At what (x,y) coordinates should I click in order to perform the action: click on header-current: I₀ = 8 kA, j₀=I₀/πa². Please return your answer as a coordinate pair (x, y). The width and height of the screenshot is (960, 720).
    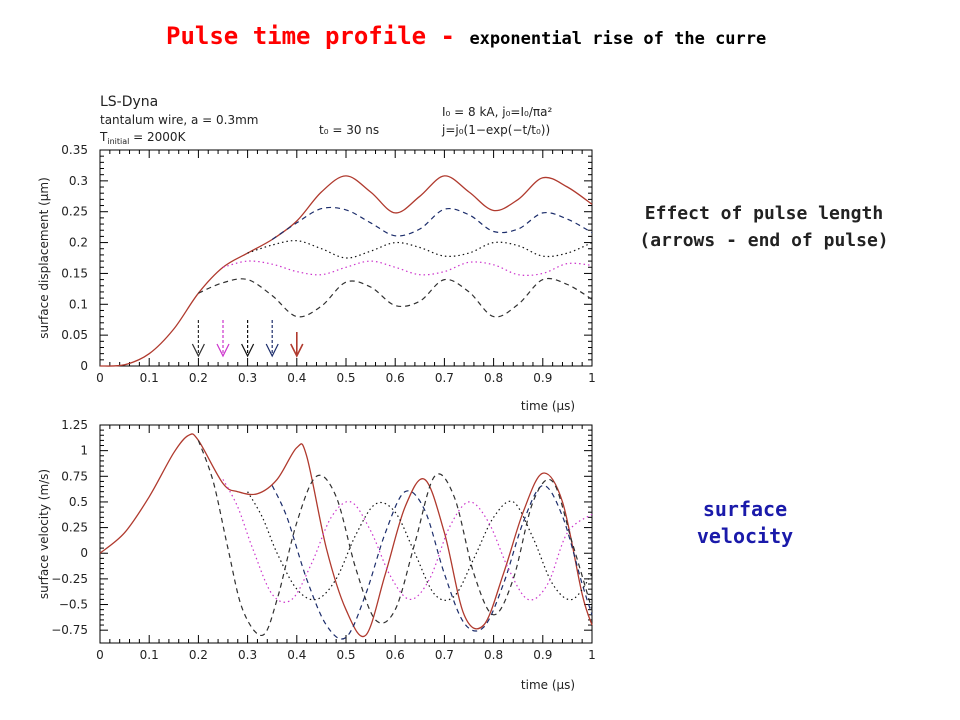
    Looking at the image, I should click on (497, 112).